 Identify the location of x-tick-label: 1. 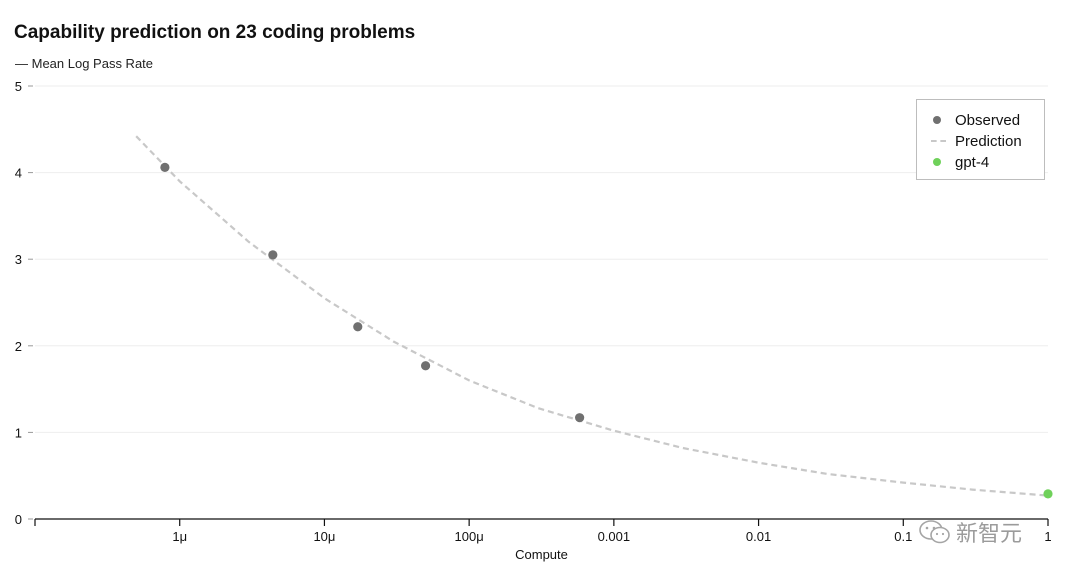
(1047, 536).